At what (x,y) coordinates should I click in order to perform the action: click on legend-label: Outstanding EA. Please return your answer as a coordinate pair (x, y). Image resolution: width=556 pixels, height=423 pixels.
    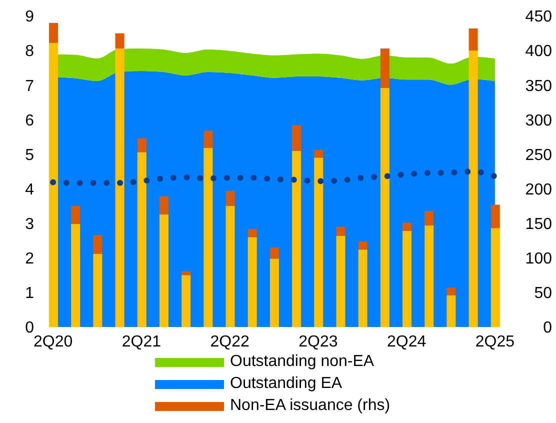
    Looking at the image, I should click on (286, 384).